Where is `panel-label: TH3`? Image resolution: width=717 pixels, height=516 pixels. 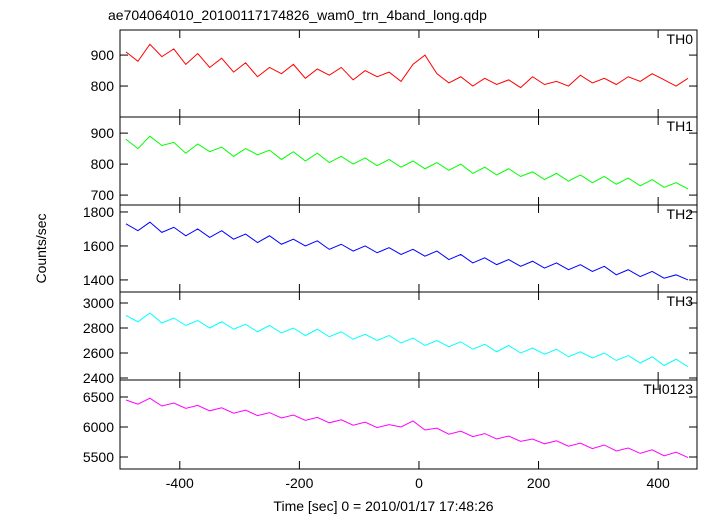 panel-label: TH3 is located at coordinates (680, 301).